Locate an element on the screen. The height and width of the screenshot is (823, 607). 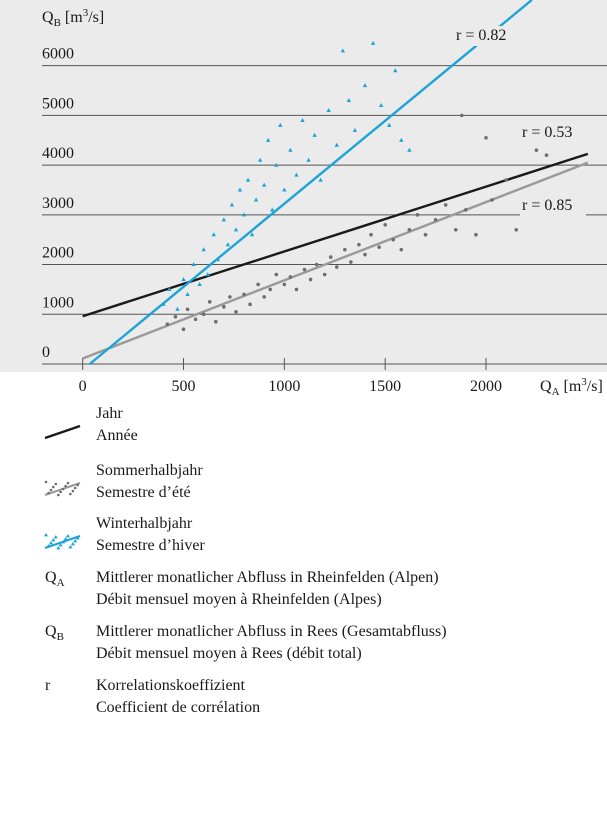
y-tick-label: 2000 is located at coordinates (58, 253).